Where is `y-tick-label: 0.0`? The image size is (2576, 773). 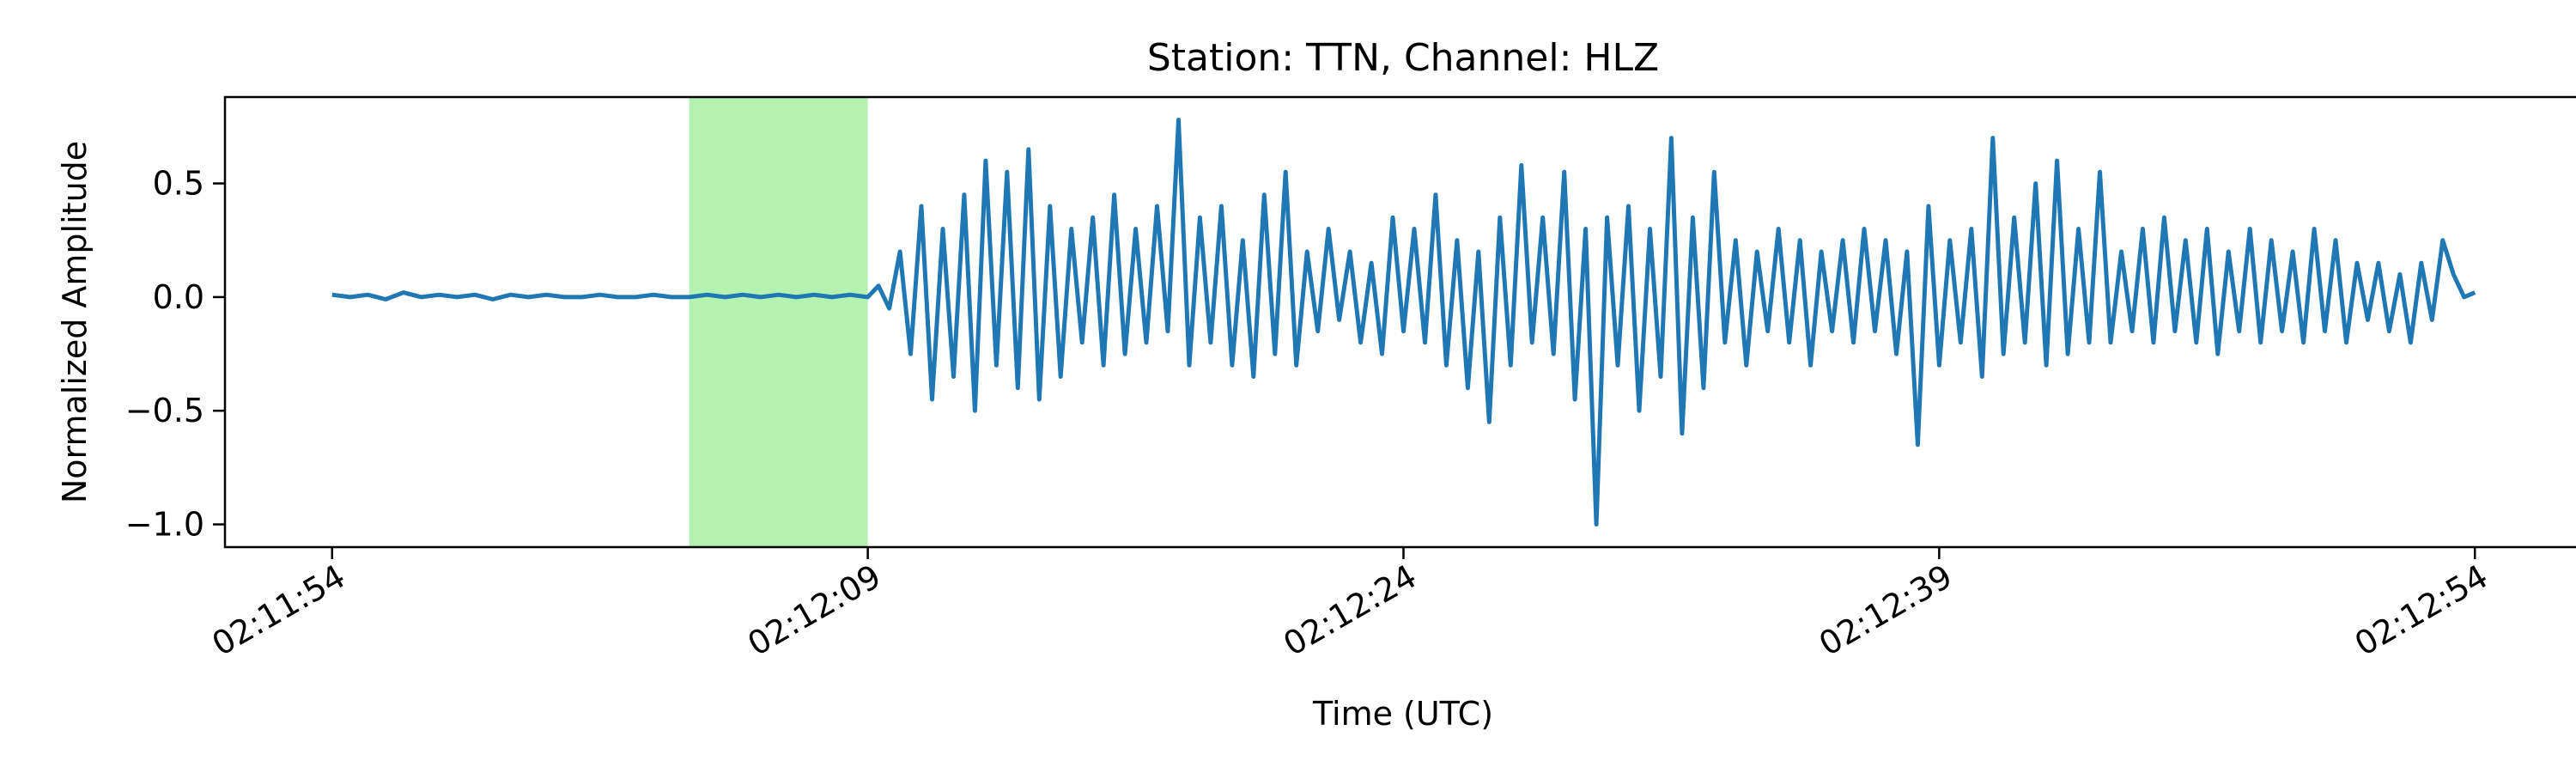
y-tick-label: 0.0 is located at coordinates (178, 297).